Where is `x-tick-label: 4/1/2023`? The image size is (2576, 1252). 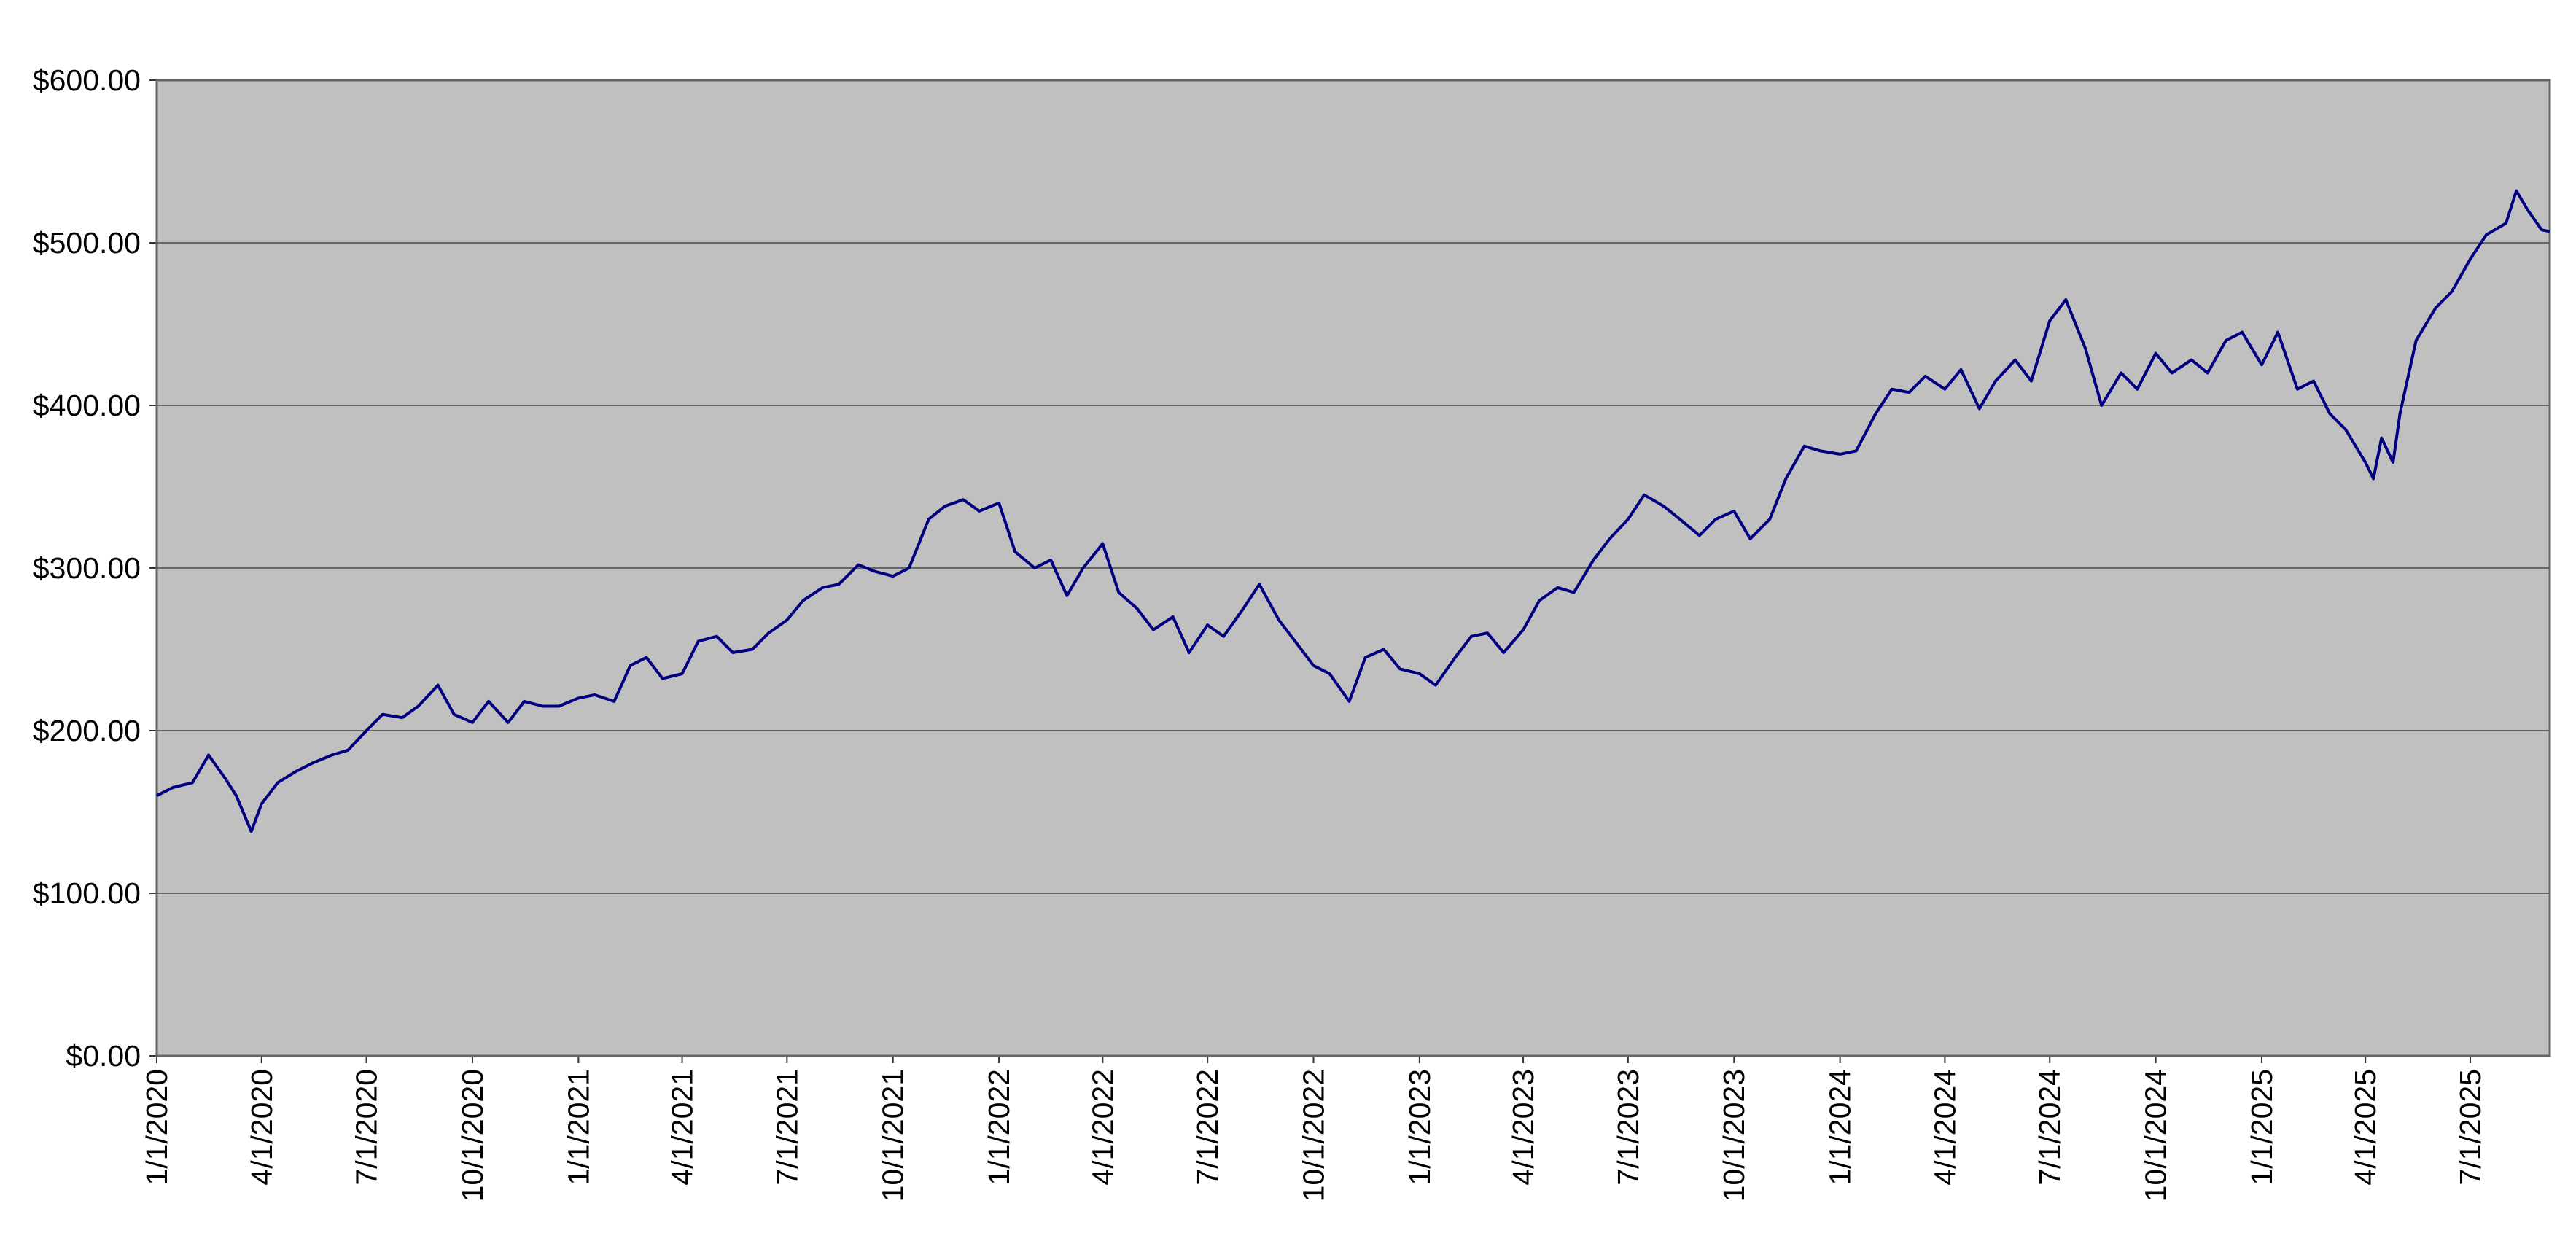
x-tick-label: 4/1/2023 is located at coordinates (1523, 1127).